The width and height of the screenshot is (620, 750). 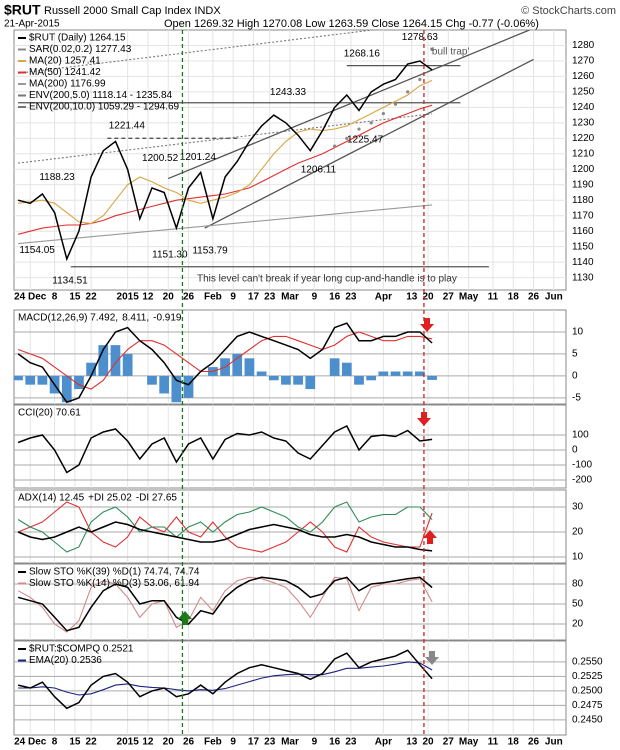 What do you see at coordinates (55, 742) in the screenshot?
I see `x-tick-label: 8` at bounding box center [55, 742].